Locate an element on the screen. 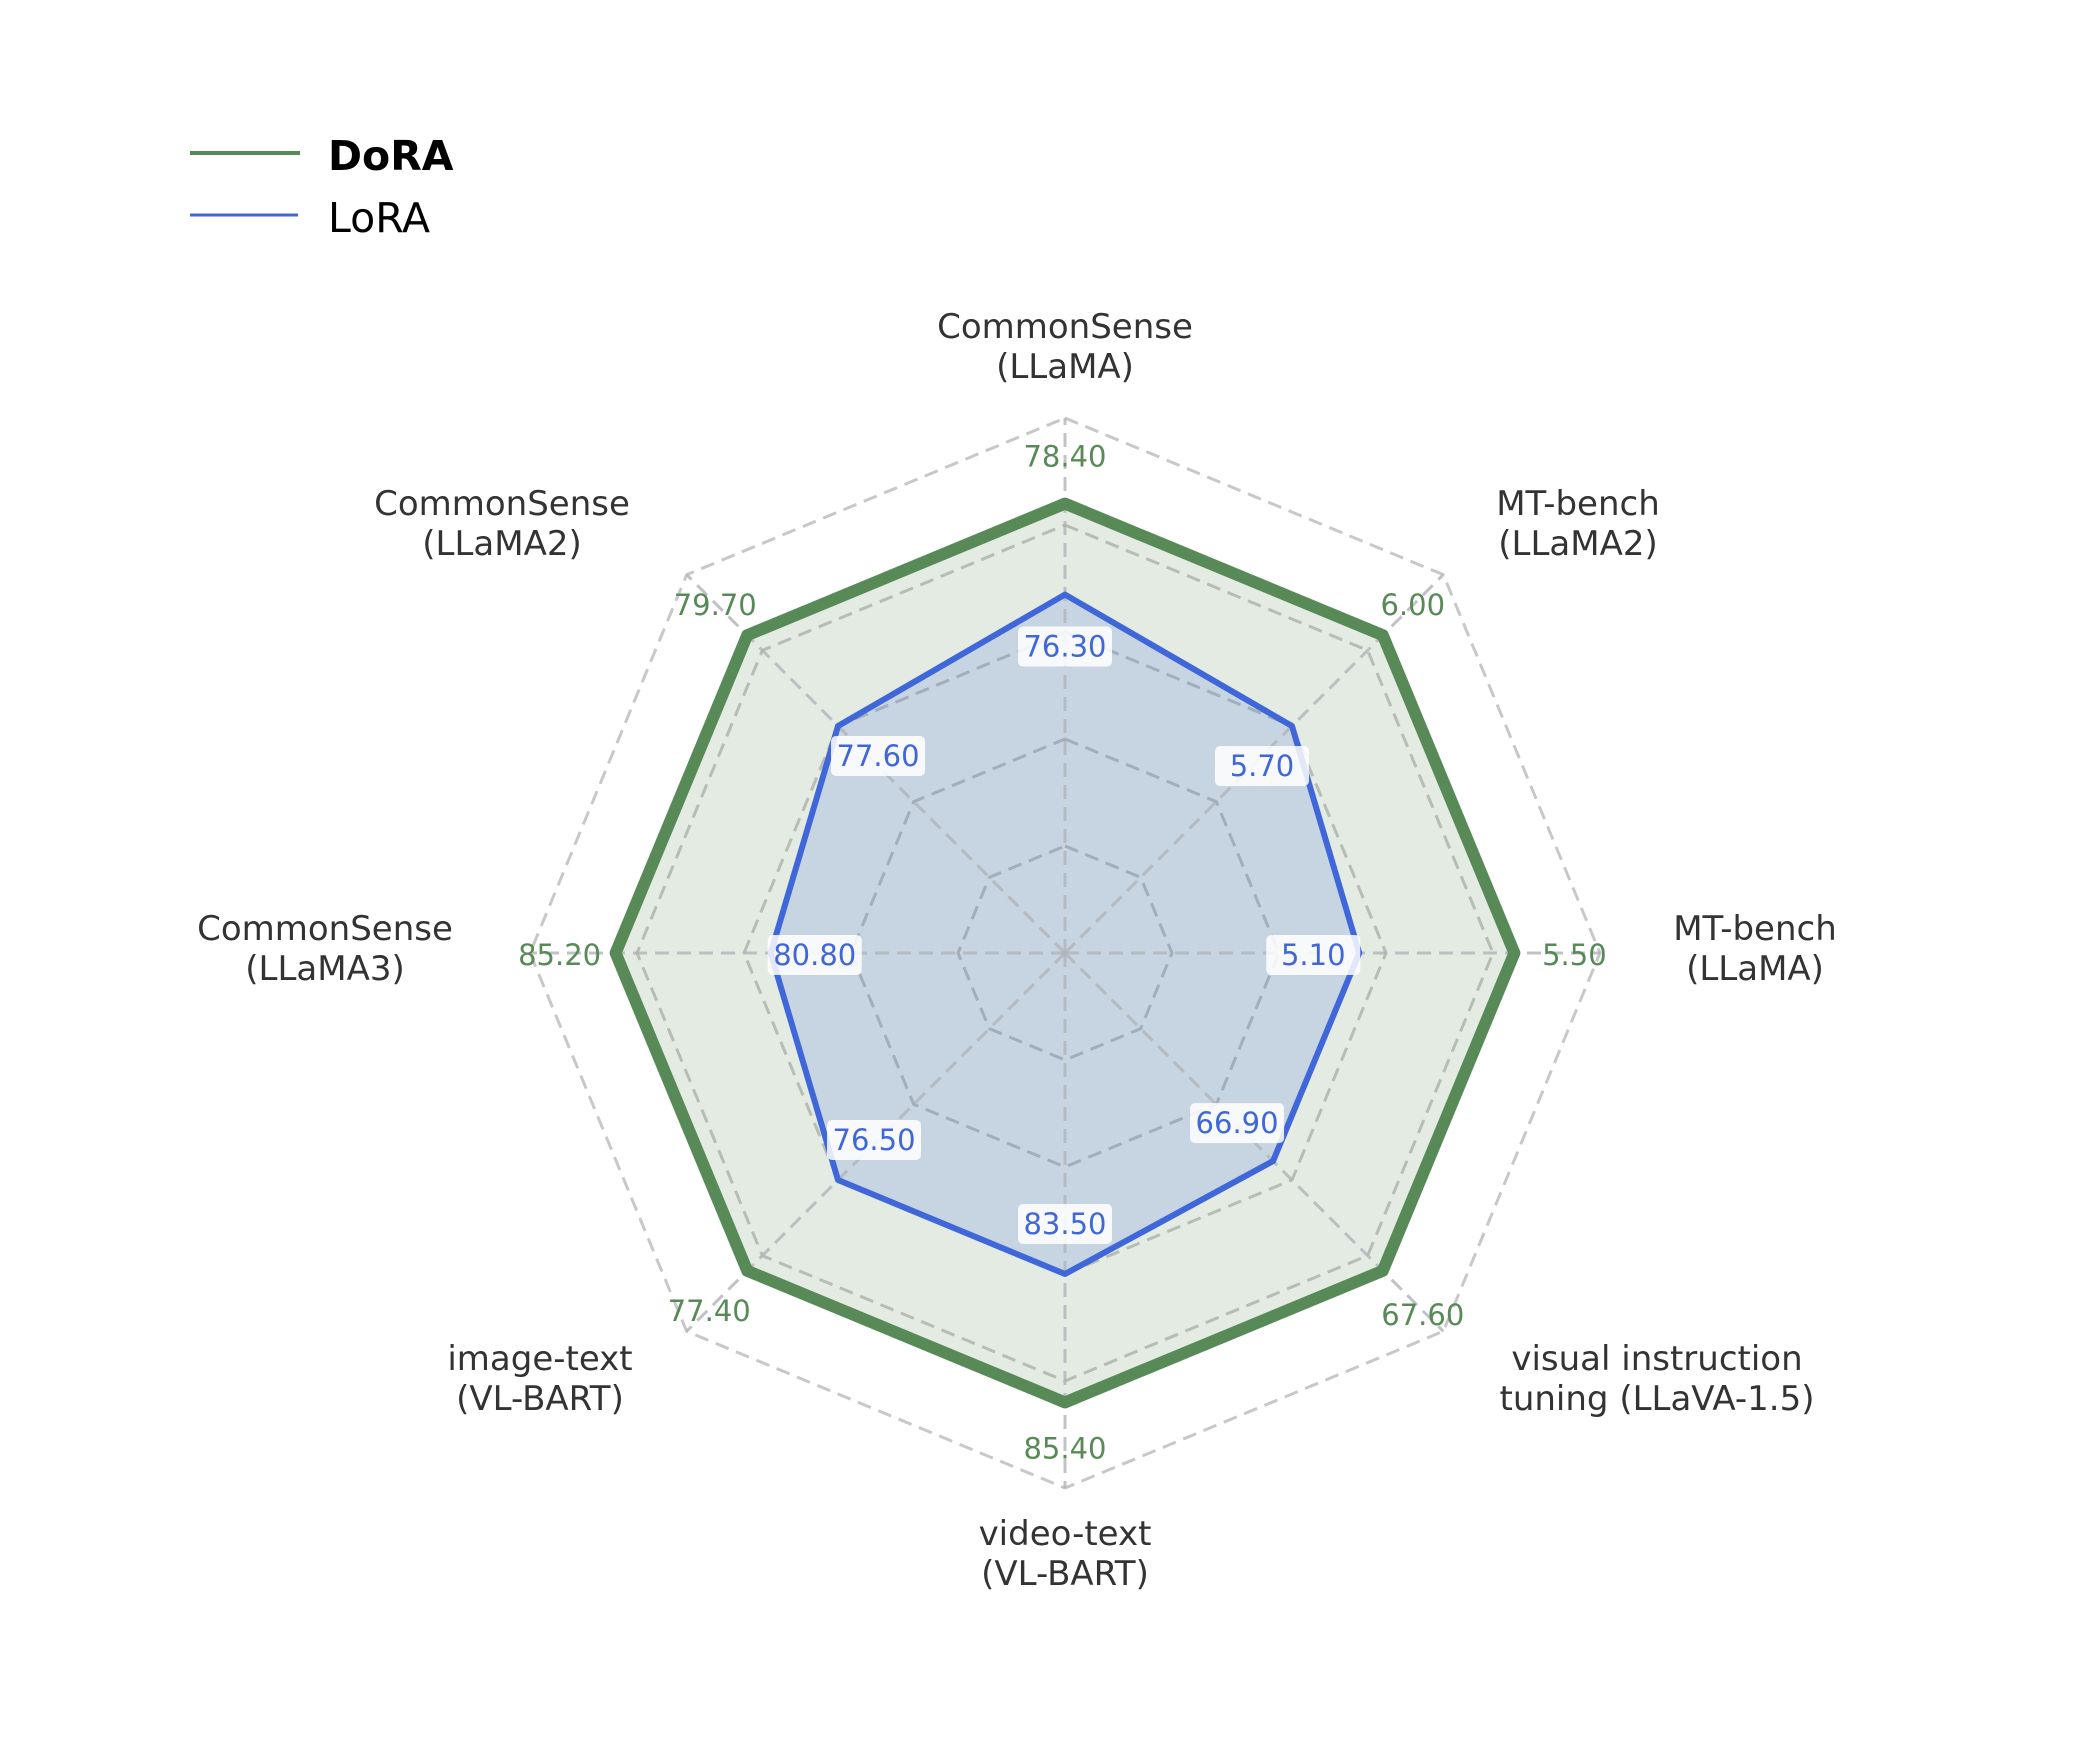 Image resolution: width=2100 pixels, height=1740 pixels. legend-dora-label: DoRA is located at coordinates (391, 156).